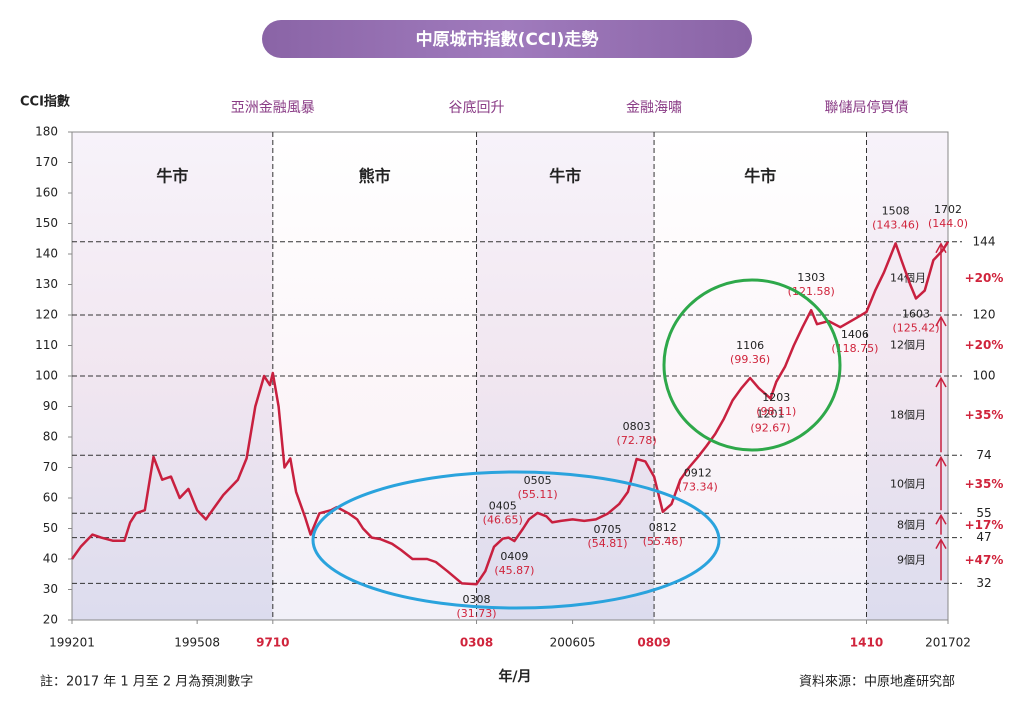 The image size is (1024, 708). Describe the element at coordinates (984, 241) in the screenshot. I see `ref-line-label: 144` at that location.